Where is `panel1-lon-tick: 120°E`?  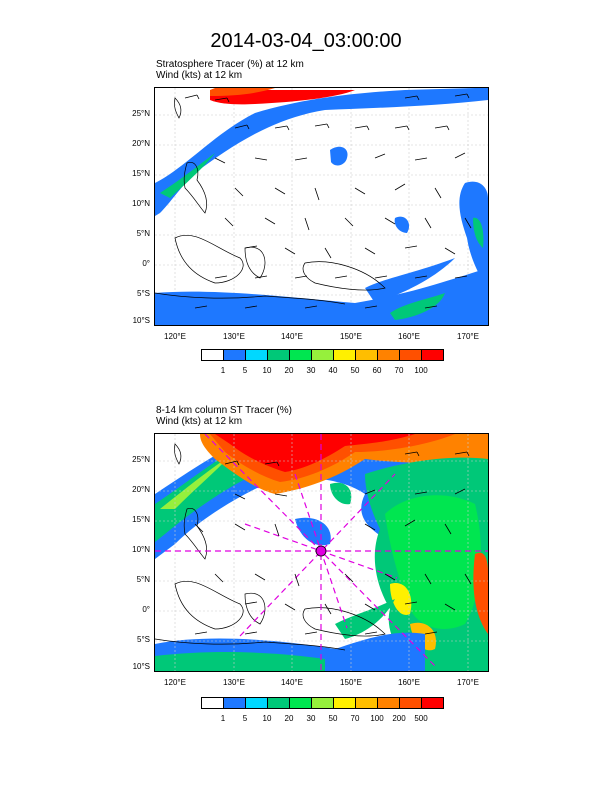
panel1-lon-tick: 120°E is located at coordinates (175, 336).